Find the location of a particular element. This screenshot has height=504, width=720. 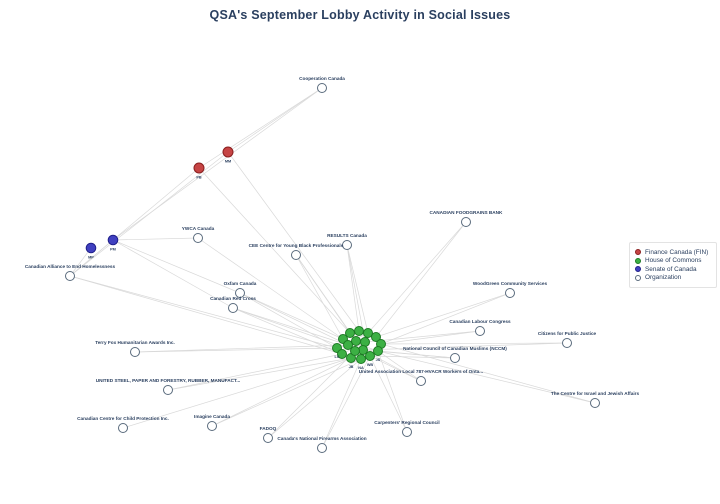

node-cee is located at coordinates (296, 255).